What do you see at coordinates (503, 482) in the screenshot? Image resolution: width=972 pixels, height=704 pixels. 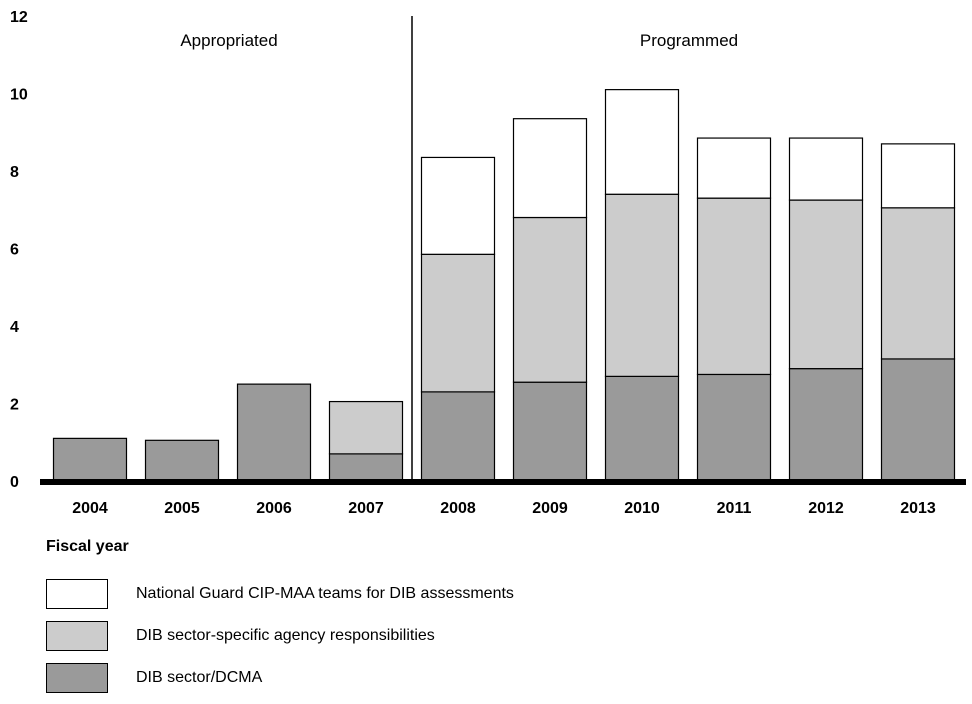 I see `x-axis-baseline` at bounding box center [503, 482].